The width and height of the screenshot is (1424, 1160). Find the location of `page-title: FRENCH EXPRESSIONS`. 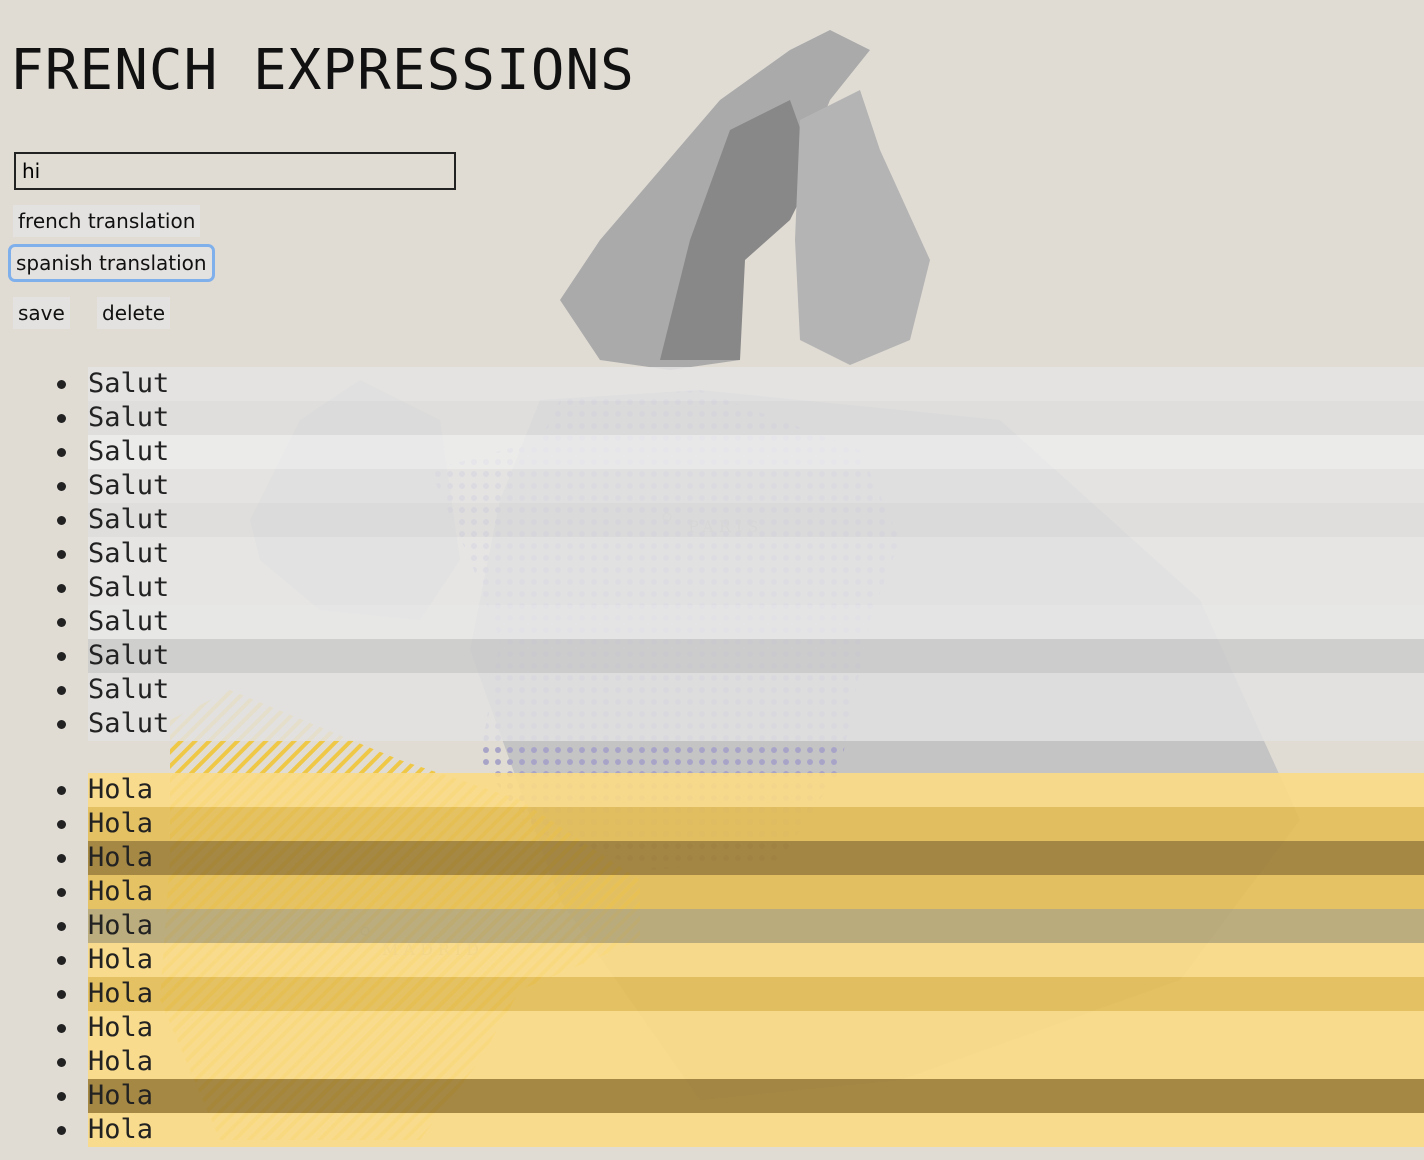

page-title: FRENCH EXPRESSIONS is located at coordinates (322, 70).